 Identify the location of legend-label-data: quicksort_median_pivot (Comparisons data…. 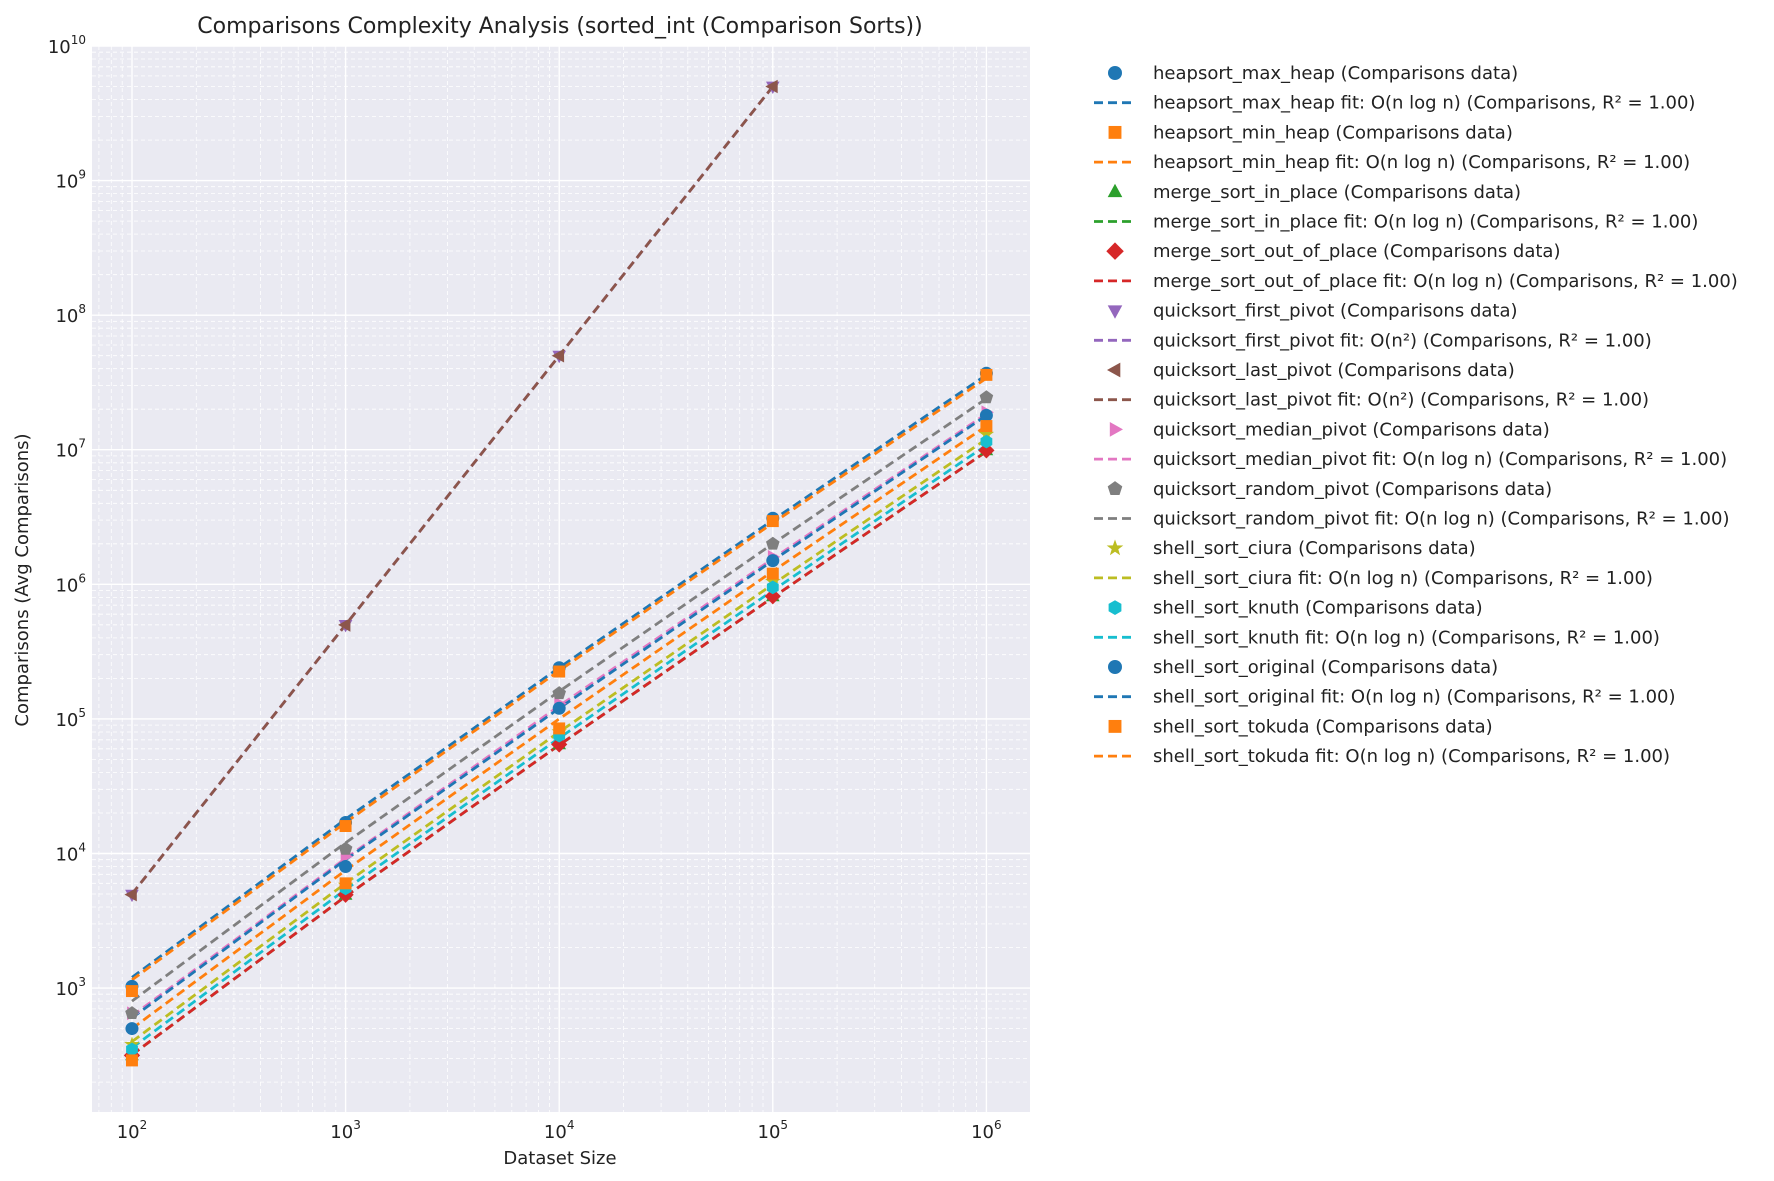
(1351, 429).